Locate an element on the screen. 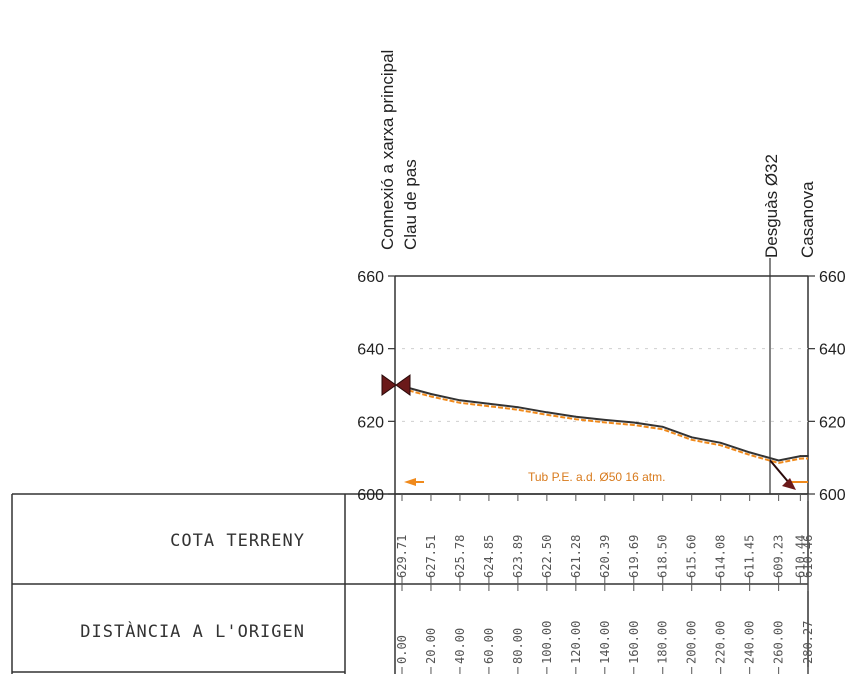 This screenshot has height=679, width=858. distancia-cell: 20.00 is located at coordinates (431, 646).